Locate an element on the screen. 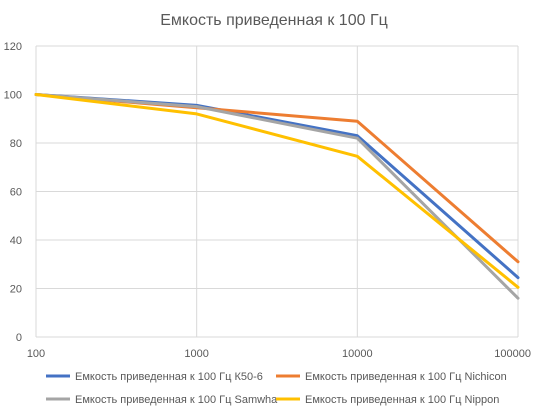 This screenshot has width=549, height=418. x-tick-label: 100 is located at coordinates (36, 354).